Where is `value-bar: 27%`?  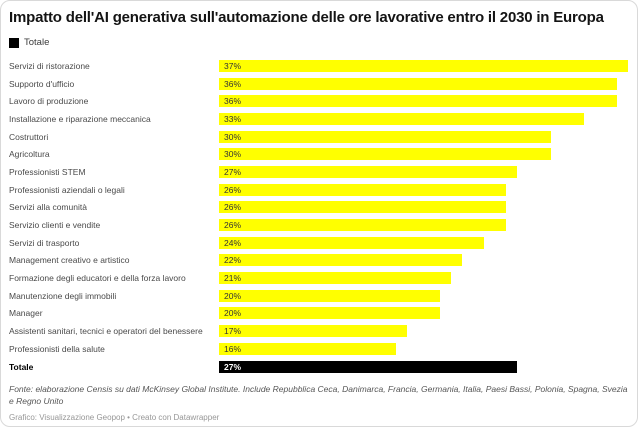 value-bar: 27% is located at coordinates (368, 171).